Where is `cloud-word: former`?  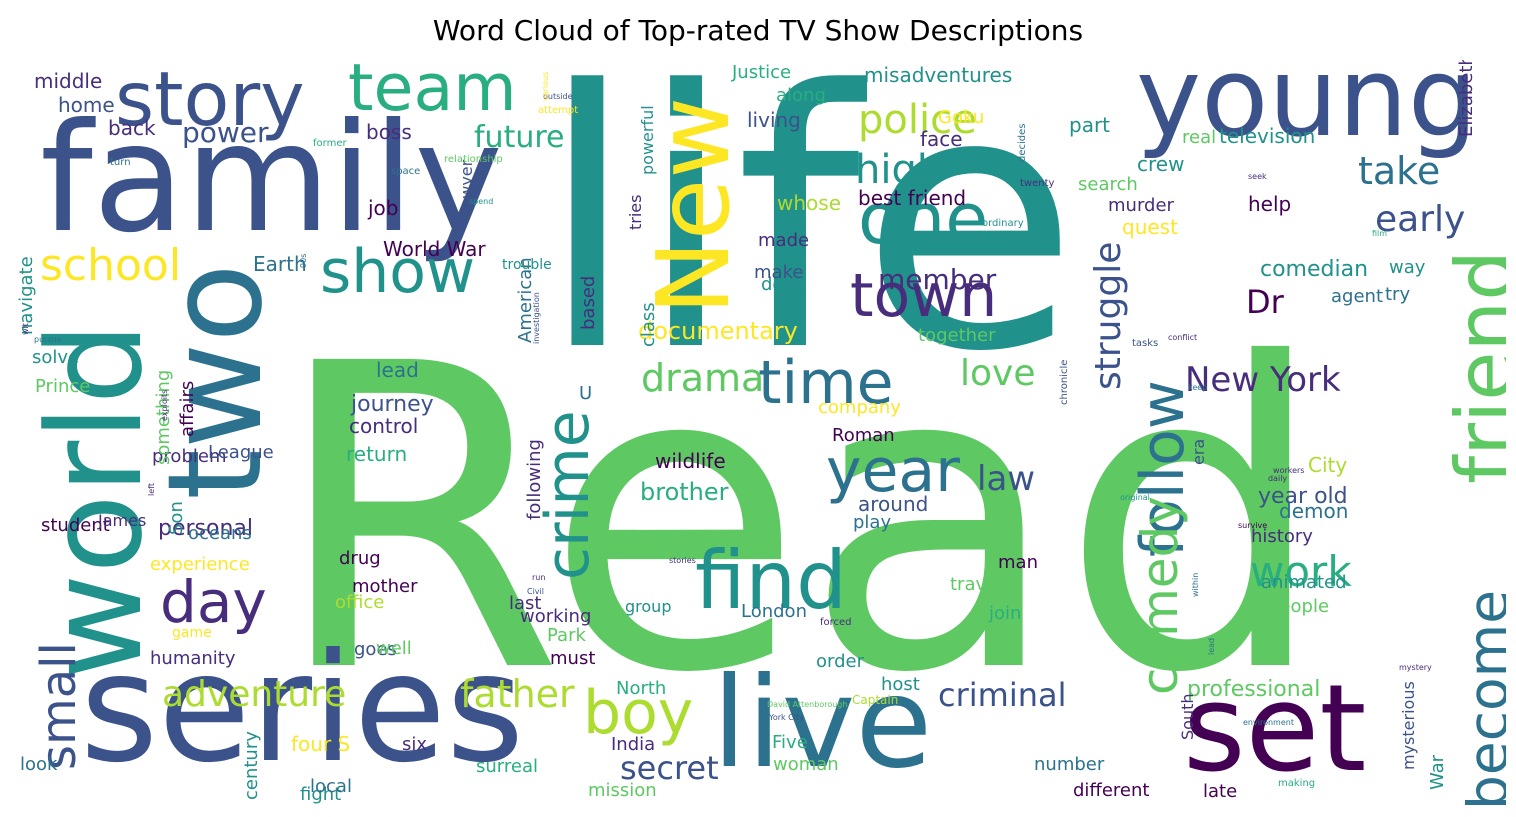
cloud-word: former is located at coordinates (330, 143).